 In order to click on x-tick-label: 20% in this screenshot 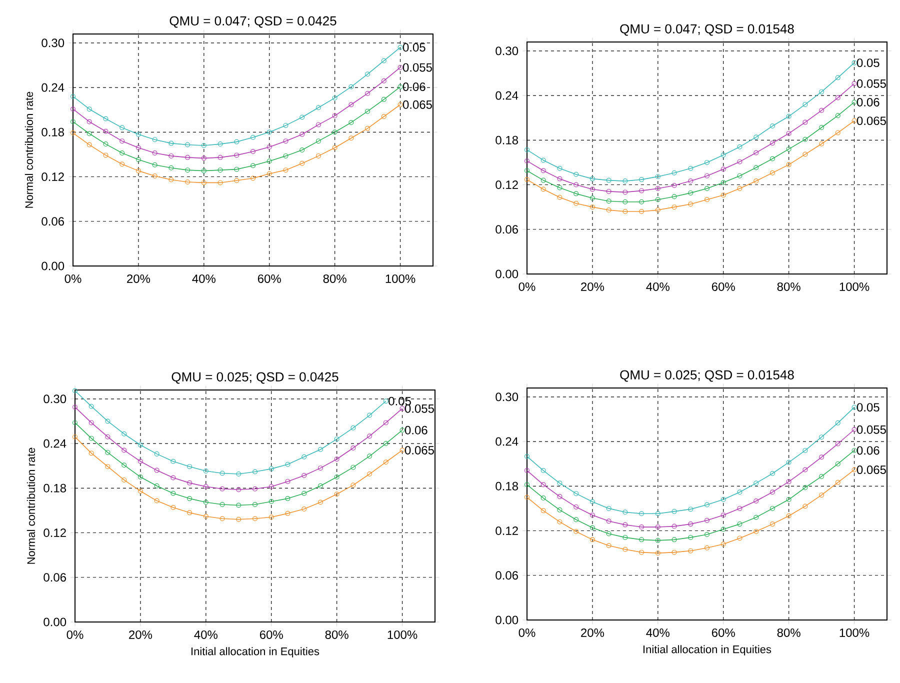, I will do `click(592, 286)`.